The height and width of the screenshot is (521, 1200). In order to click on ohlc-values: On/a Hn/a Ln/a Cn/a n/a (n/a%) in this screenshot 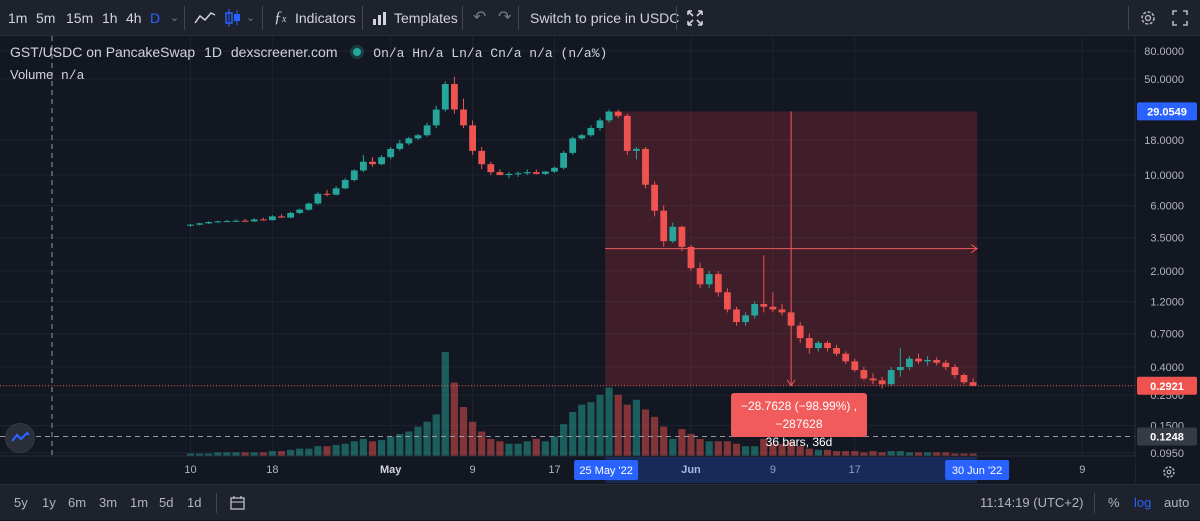, I will do `click(490, 53)`.